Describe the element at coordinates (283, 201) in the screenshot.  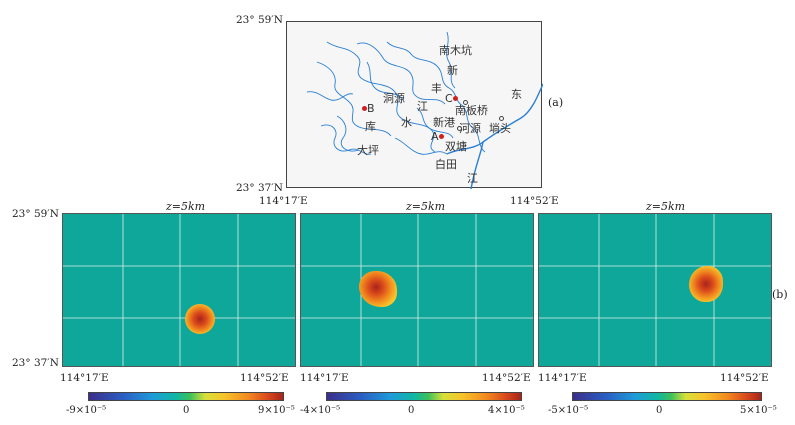
I see `map-lon-left: 114°17′E` at that location.